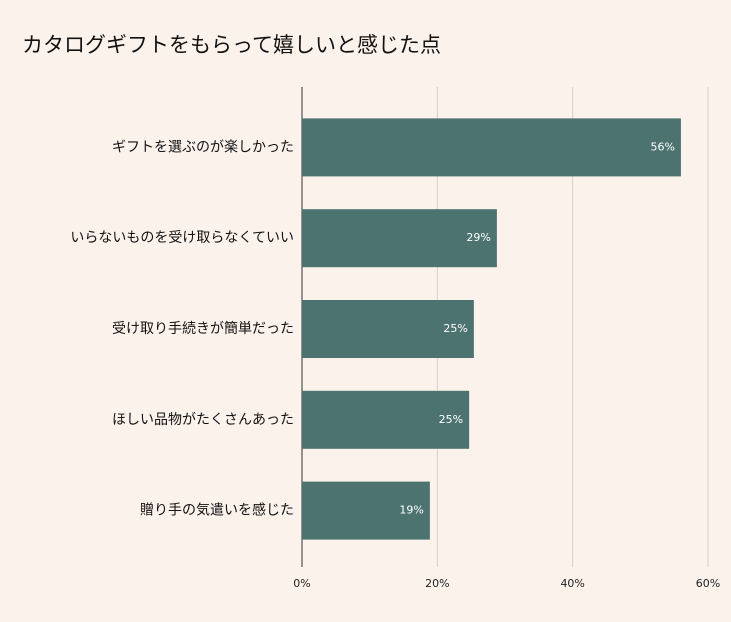 The height and width of the screenshot is (622, 731). I want to click on y-tick-label: いらないものを受け取らなくていい, so click(182, 238).